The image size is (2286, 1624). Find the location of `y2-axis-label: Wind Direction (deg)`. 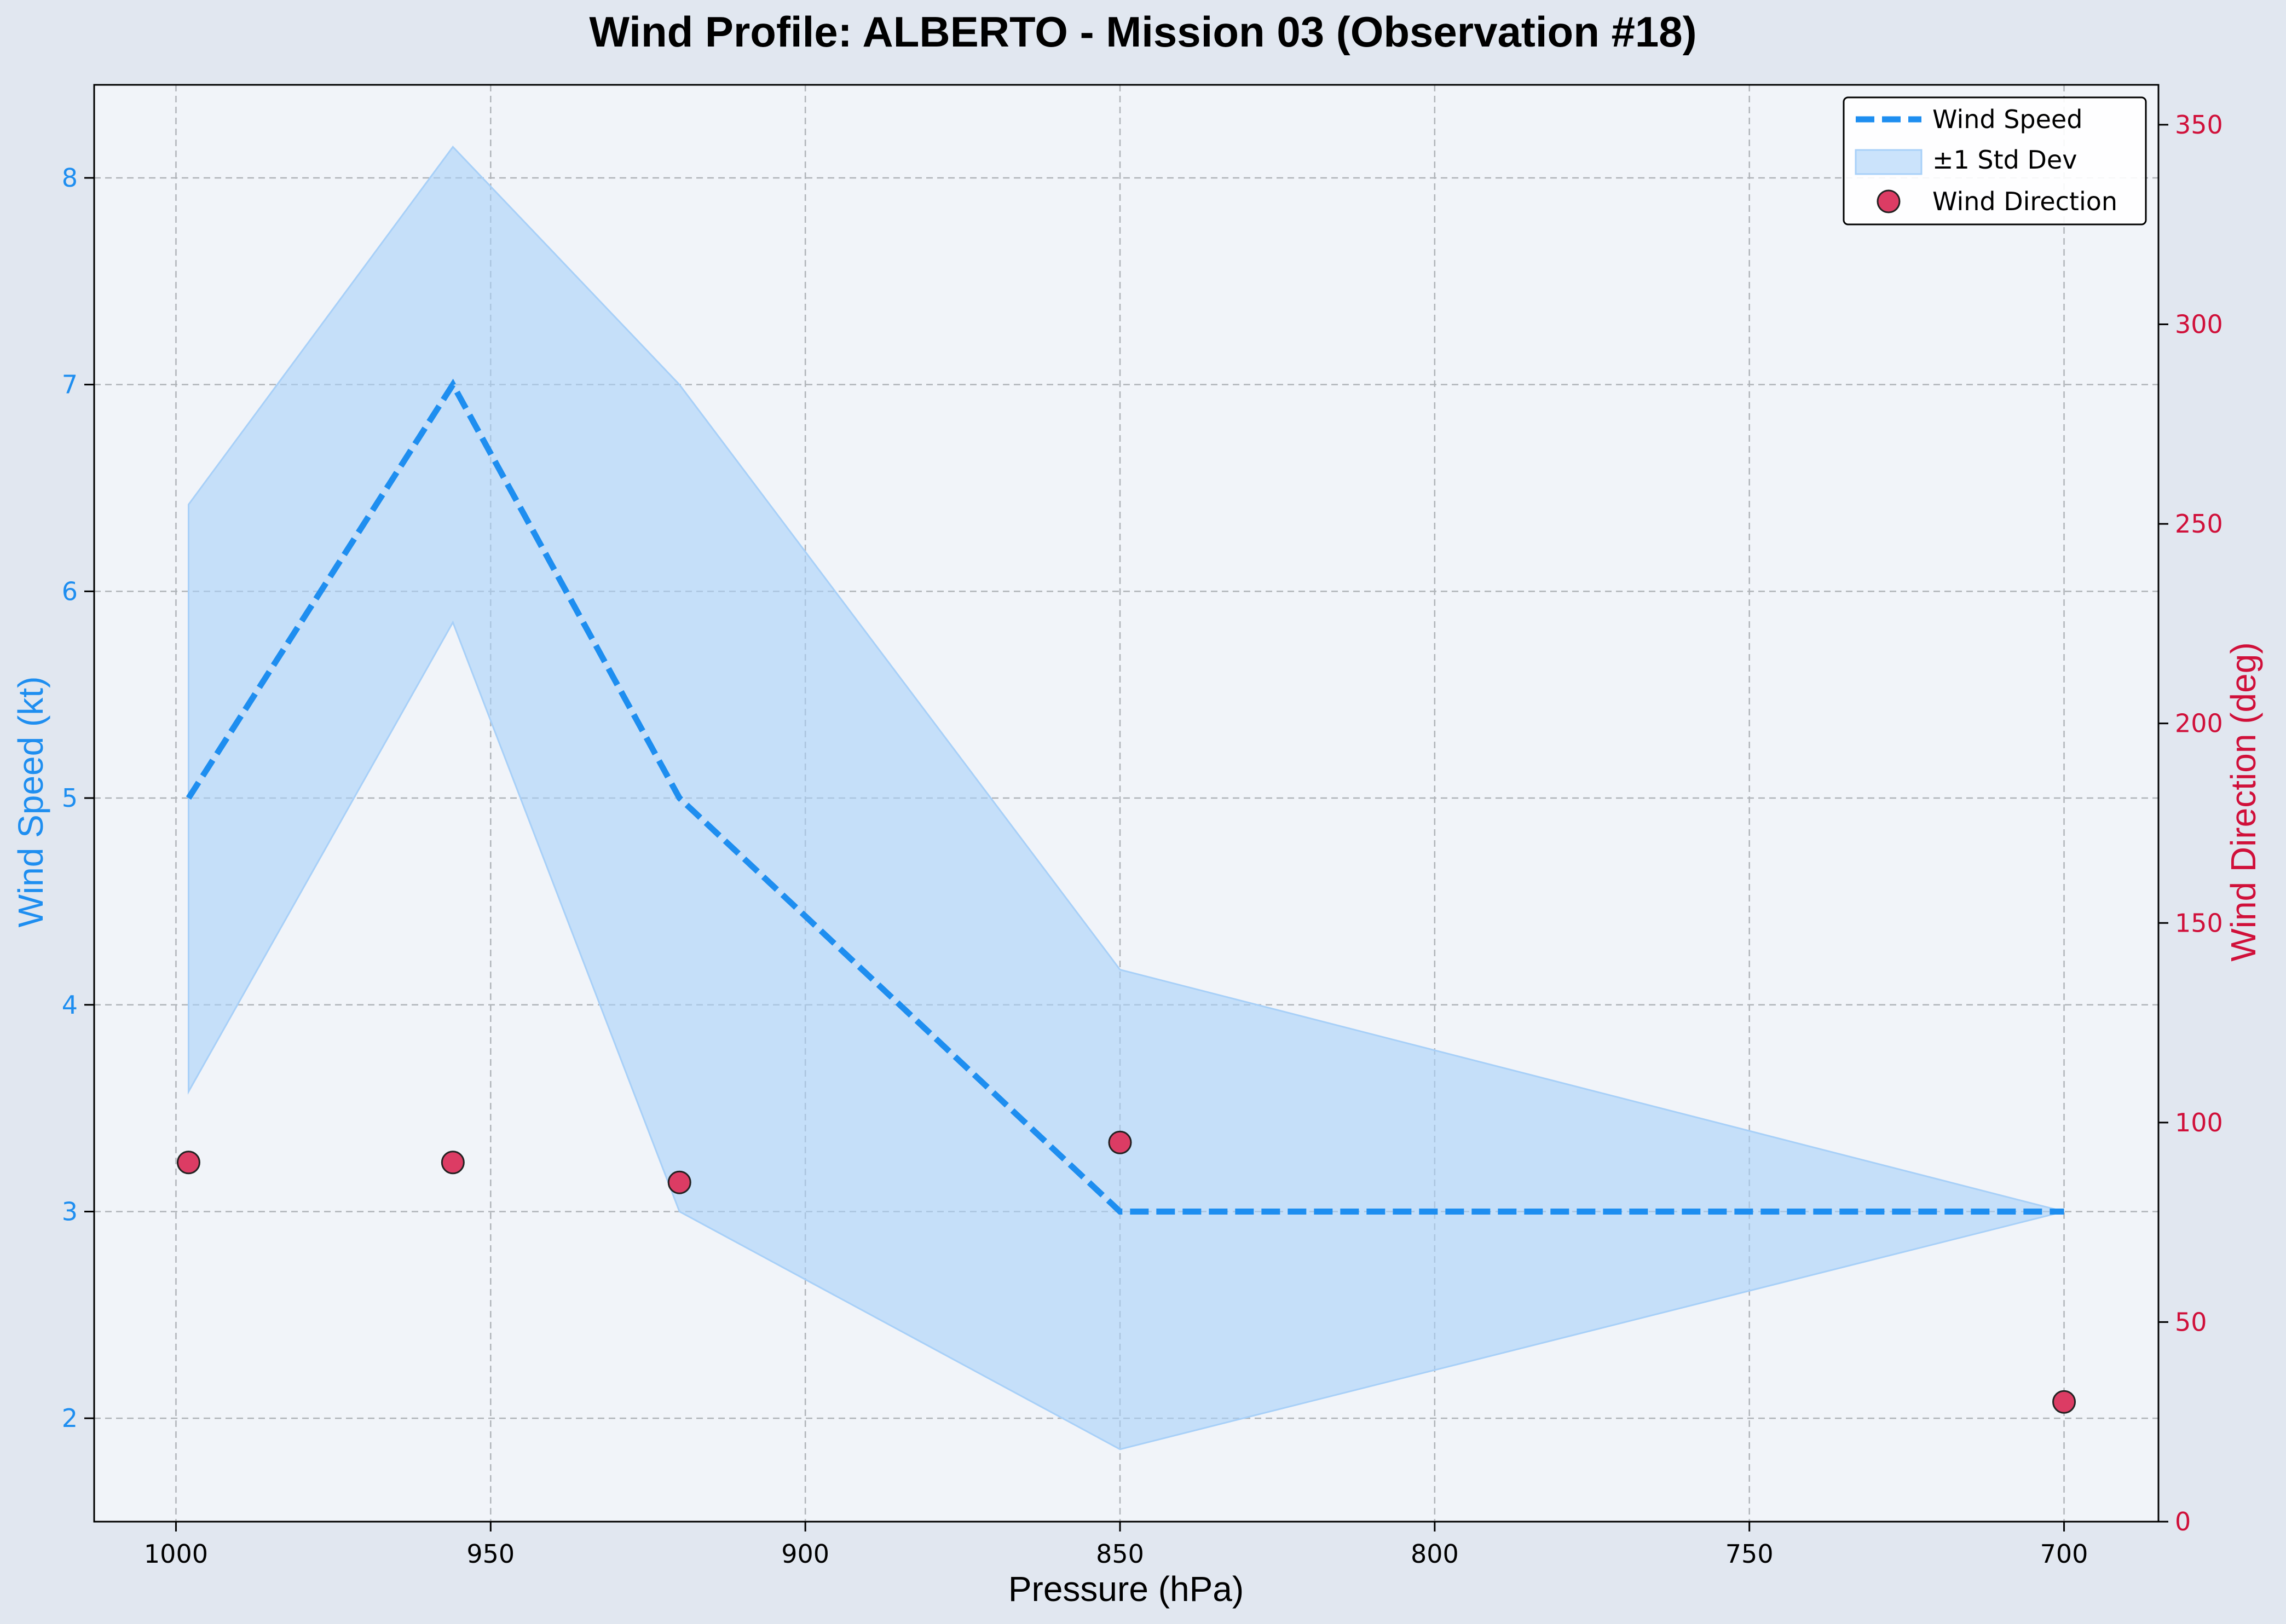

y2-axis-label: Wind Direction (deg) is located at coordinates (2244, 801).